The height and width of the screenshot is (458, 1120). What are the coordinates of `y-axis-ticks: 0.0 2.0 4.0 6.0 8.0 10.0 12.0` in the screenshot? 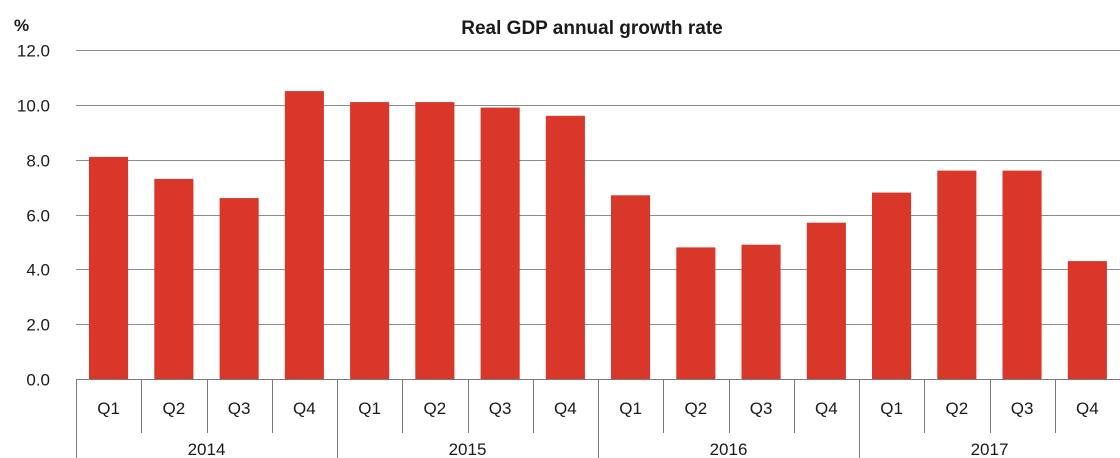 It's located at (33, 216).